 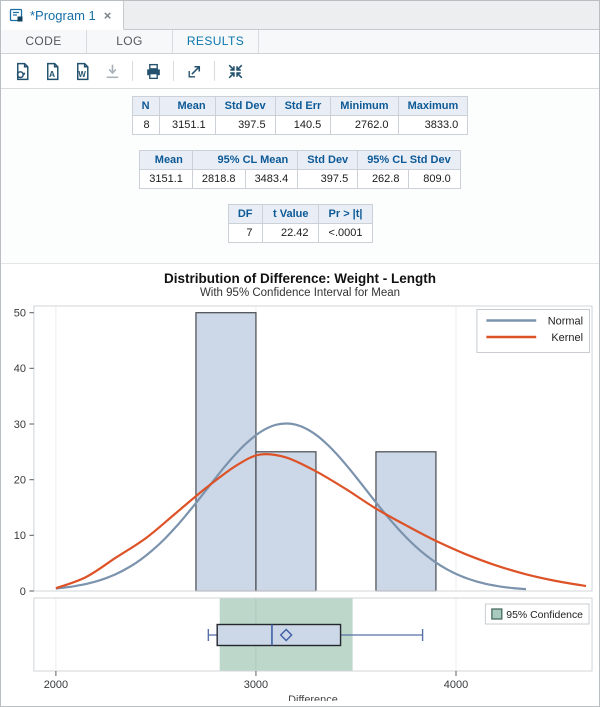 What do you see at coordinates (194, 71) in the screenshot?
I see `open-new-window-icon` at bounding box center [194, 71].